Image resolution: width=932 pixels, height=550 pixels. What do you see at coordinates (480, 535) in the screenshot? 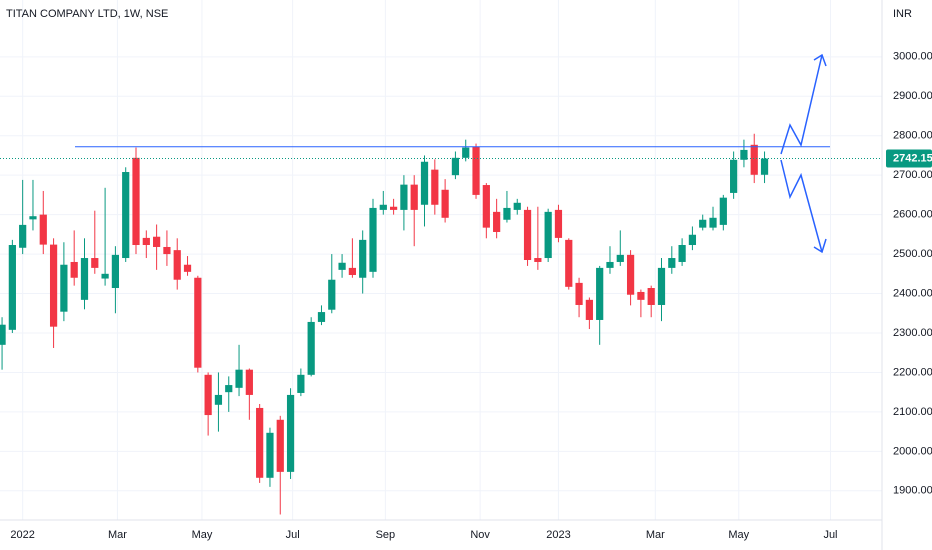
I see `x-tick-label: Nov` at bounding box center [480, 535].